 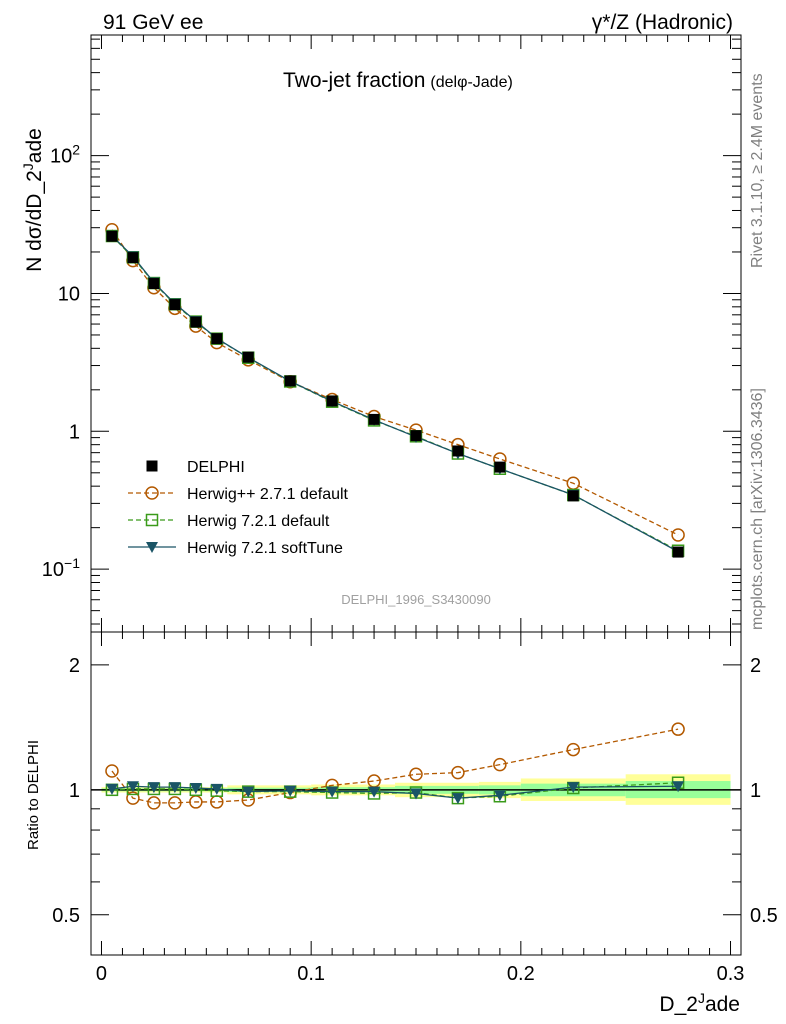 What do you see at coordinates (731, 974) in the screenshot?
I see `x-tick-label-3: 0.3` at bounding box center [731, 974].